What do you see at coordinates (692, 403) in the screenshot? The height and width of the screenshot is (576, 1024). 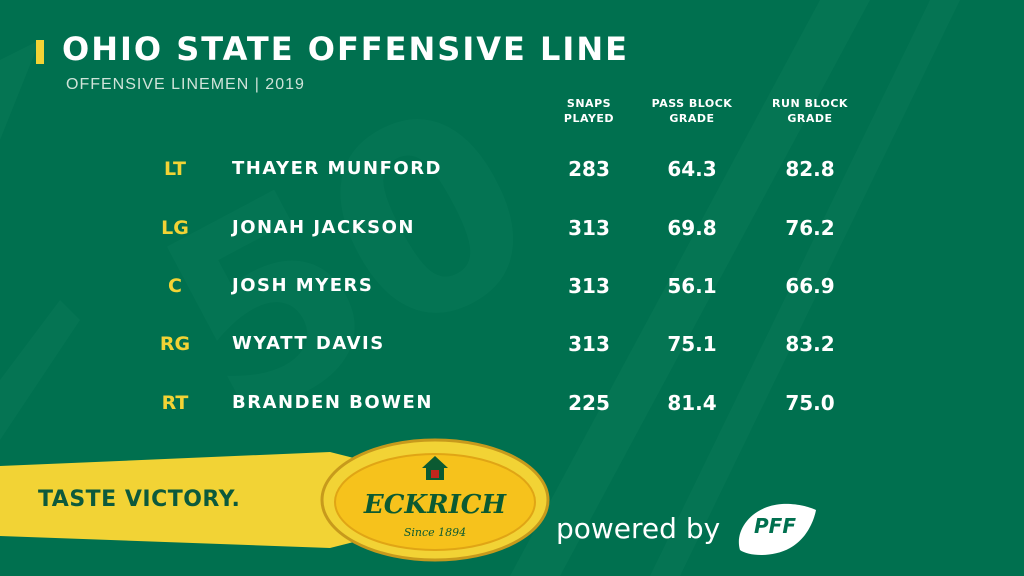 I see `pass-block-value: 81.4` at bounding box center [692, 403].